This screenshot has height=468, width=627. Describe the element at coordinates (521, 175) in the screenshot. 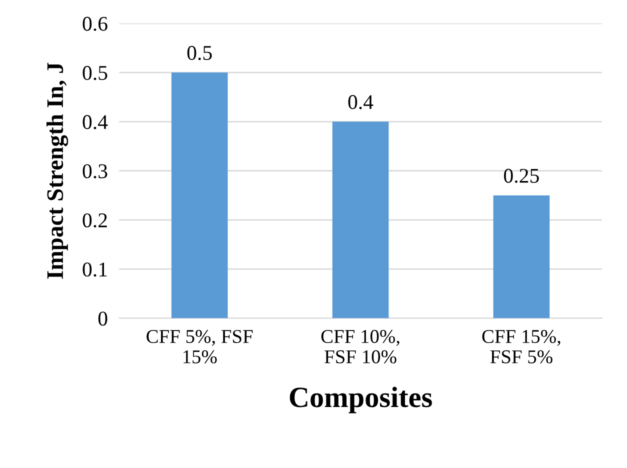

I see `data-label: 0.25` at that location.